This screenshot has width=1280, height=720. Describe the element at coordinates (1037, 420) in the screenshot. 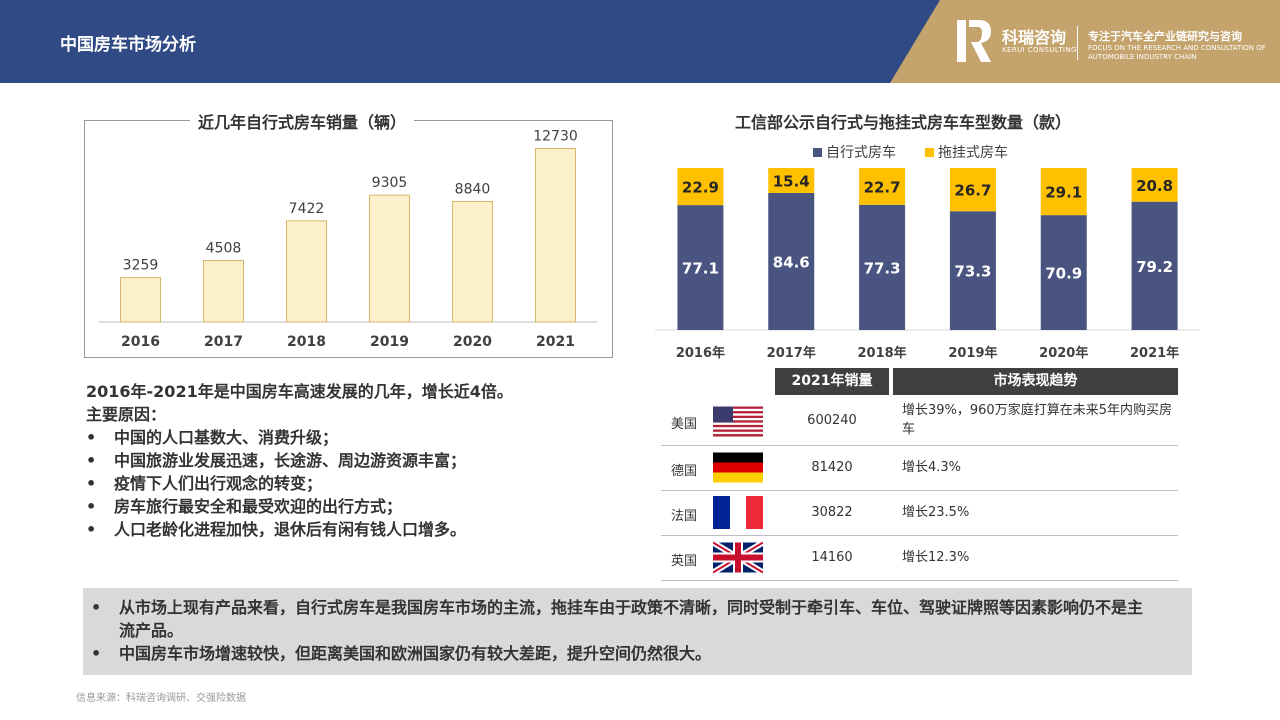

I see `trend-text: 增长39%，960万家庭打算在未来5年内购买房车` at that location.